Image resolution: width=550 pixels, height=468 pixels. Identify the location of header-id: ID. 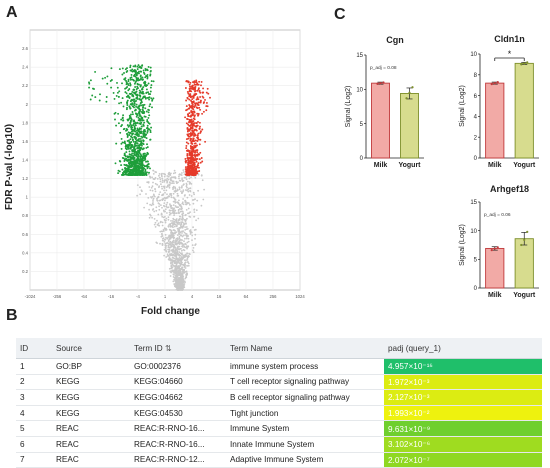
(34, 348).